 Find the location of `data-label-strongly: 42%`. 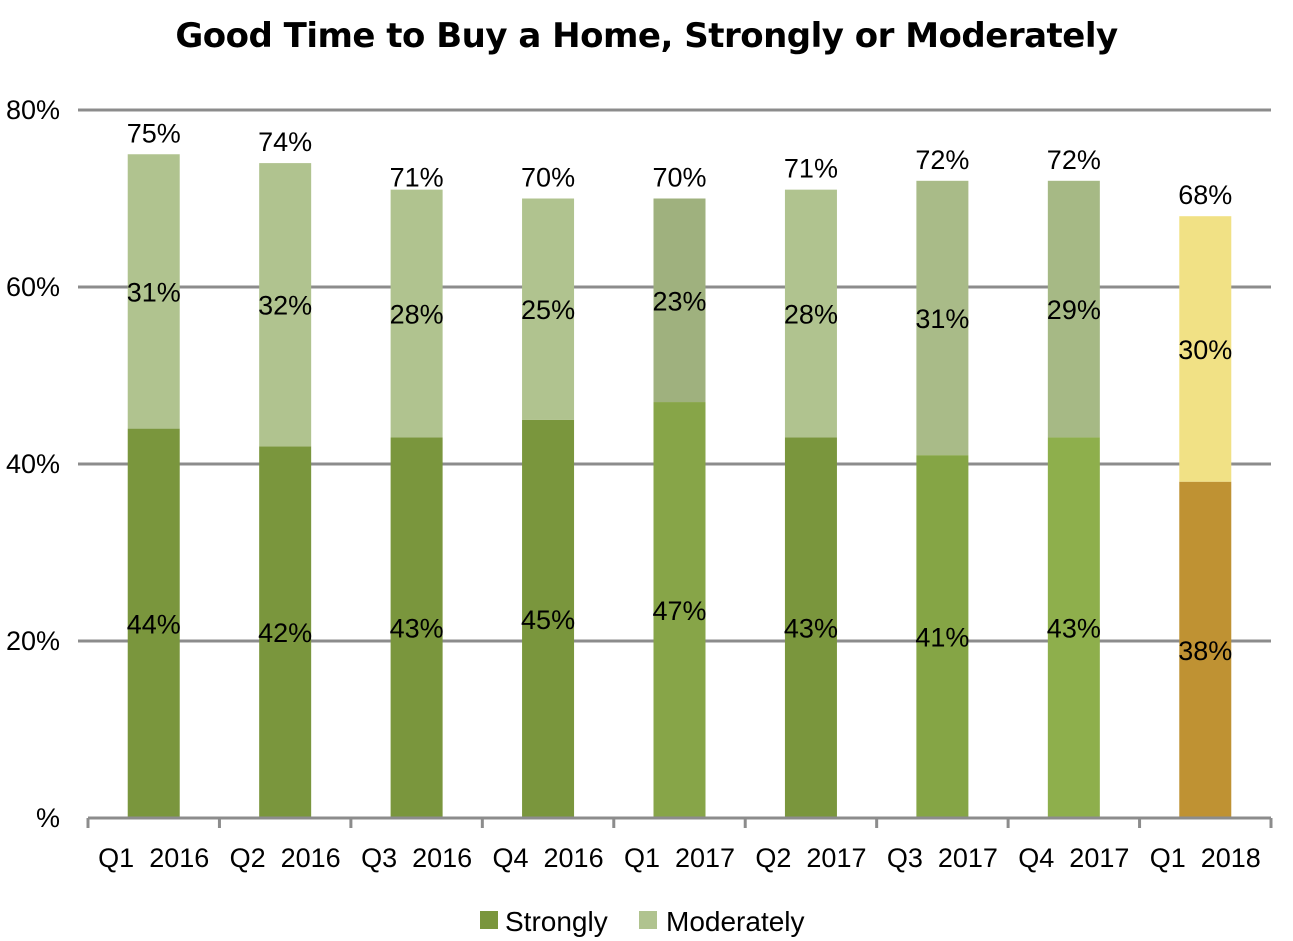

data-label-strongly: 42% is located at coordinates (285, 633).